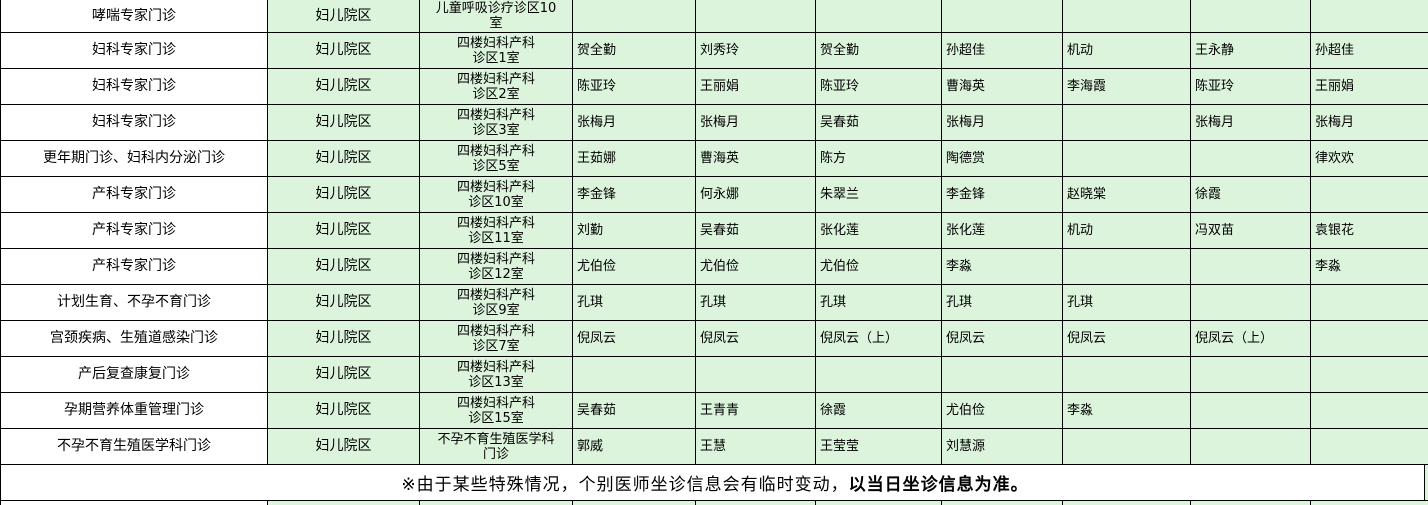  I want to click on clinic-name-cell: 更年期门诊、妇科内分泌门诊, so click(134, 159).